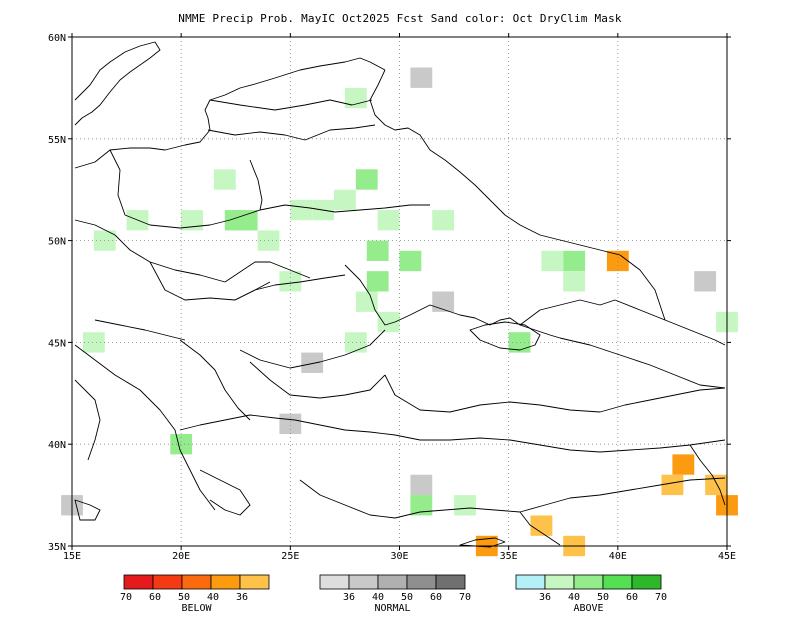 The height and width of the screenshot is (618, 800). Describe the element at coordinates (184, 597) in the screenshot. I see `legend-level-below: 50` at that location.